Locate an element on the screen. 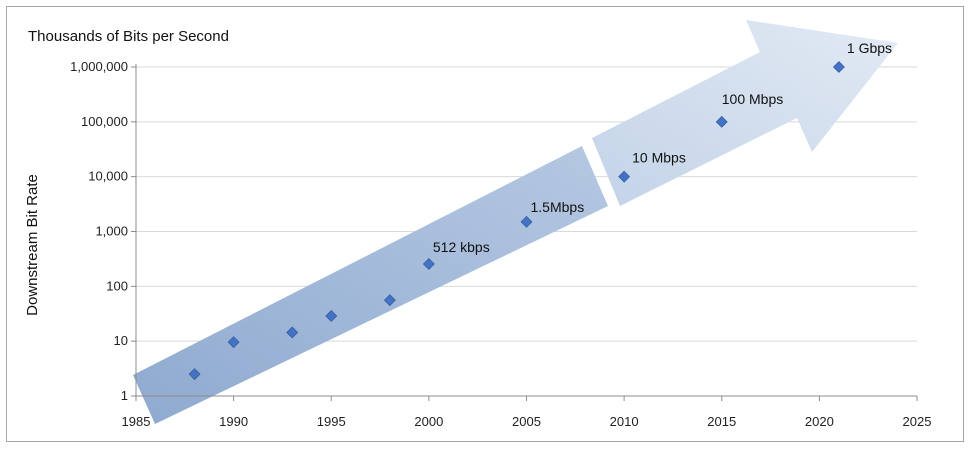  y-tick-label: 1,000 is located at coordinates (111, 231).